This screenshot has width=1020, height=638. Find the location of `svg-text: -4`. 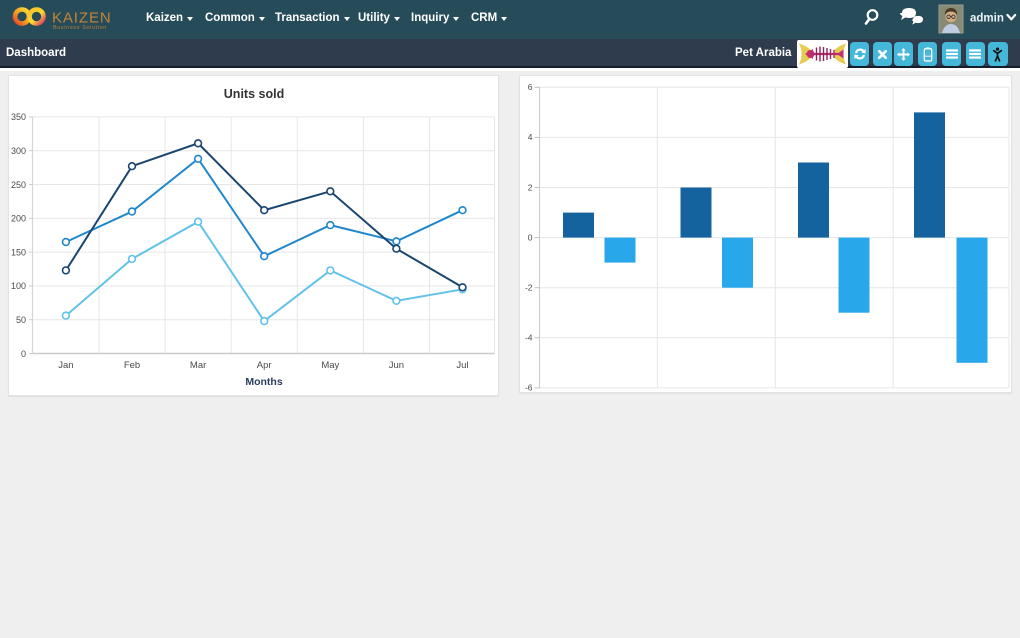

svg-text: -4 is located at coordinates (529, 338).